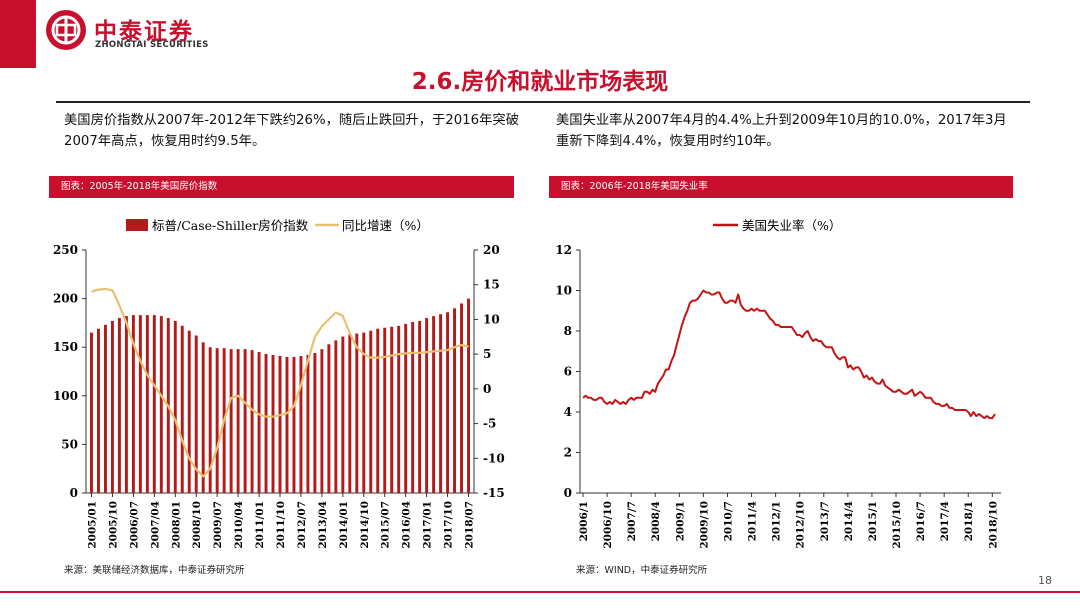 The height and width of the screenshot is (609, 1080). I want to click on yoy-growth-line, so click(280, 382).